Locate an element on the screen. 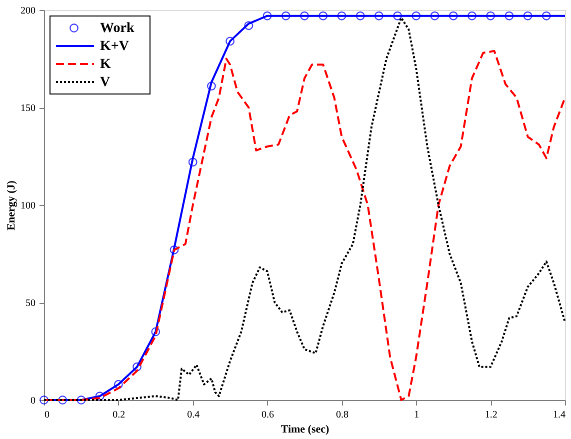 This screenshot has width=571, height=439. x-tick-label: 0.8 is located at coordinates (342, 415).